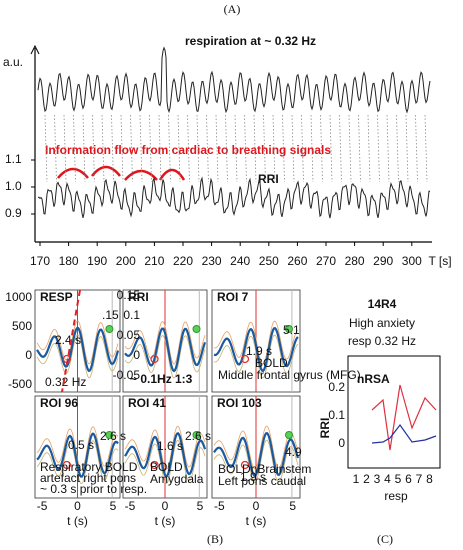 Image resolution: width=463 pixels, height=550 pixels. Describe the element at coordinates (355, 261) in the screenshot. I see `x-tick-label: 280` at that location.